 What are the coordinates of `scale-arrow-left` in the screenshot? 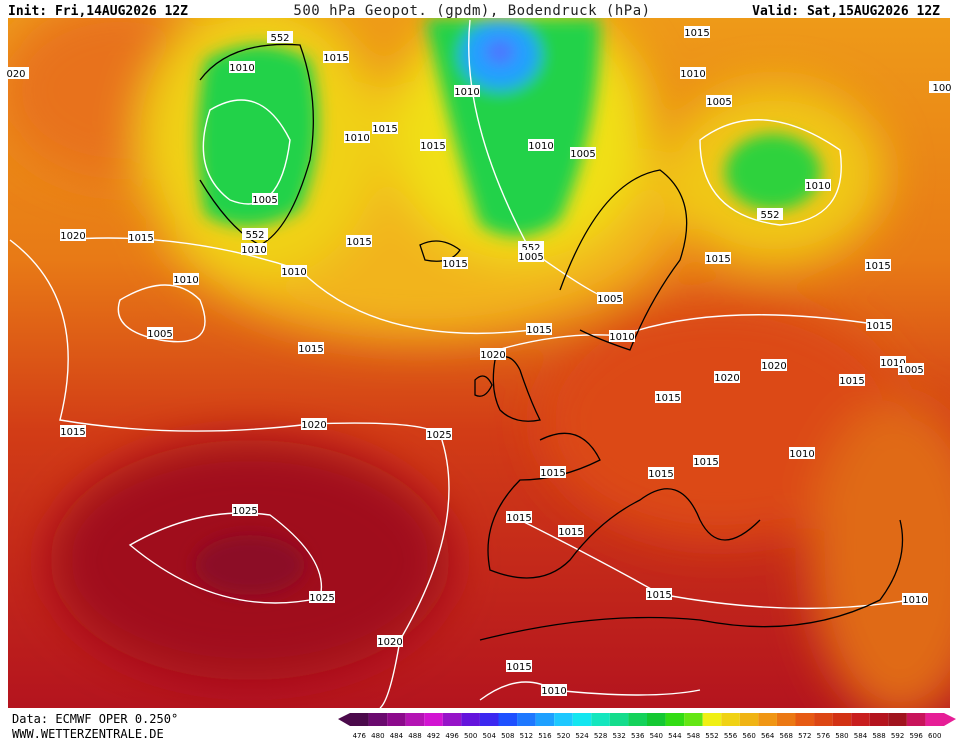 It's located at (344, 719).